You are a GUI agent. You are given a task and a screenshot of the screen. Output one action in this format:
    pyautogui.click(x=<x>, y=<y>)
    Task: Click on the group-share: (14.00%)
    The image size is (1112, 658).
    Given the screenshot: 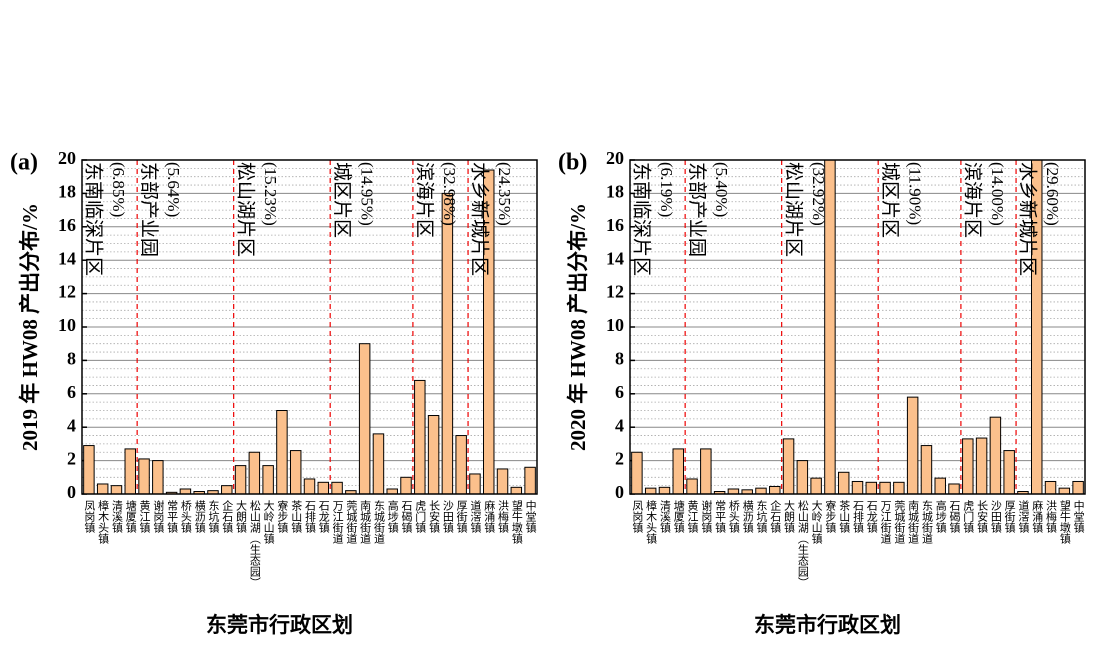 What is the action you would take?
    pyautogui.click(x=997, y=194)
    